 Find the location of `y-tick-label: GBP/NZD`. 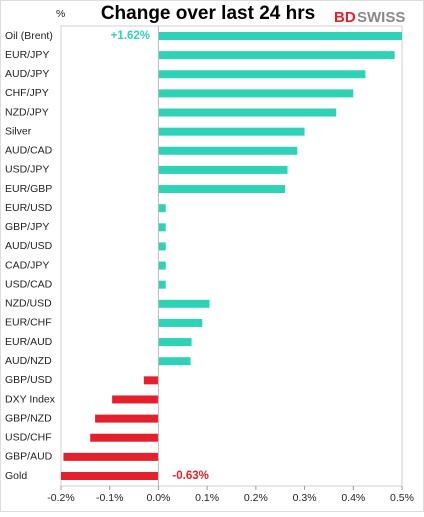

y-tick-label: GBP/NZD is located at coordinates (28, 418).